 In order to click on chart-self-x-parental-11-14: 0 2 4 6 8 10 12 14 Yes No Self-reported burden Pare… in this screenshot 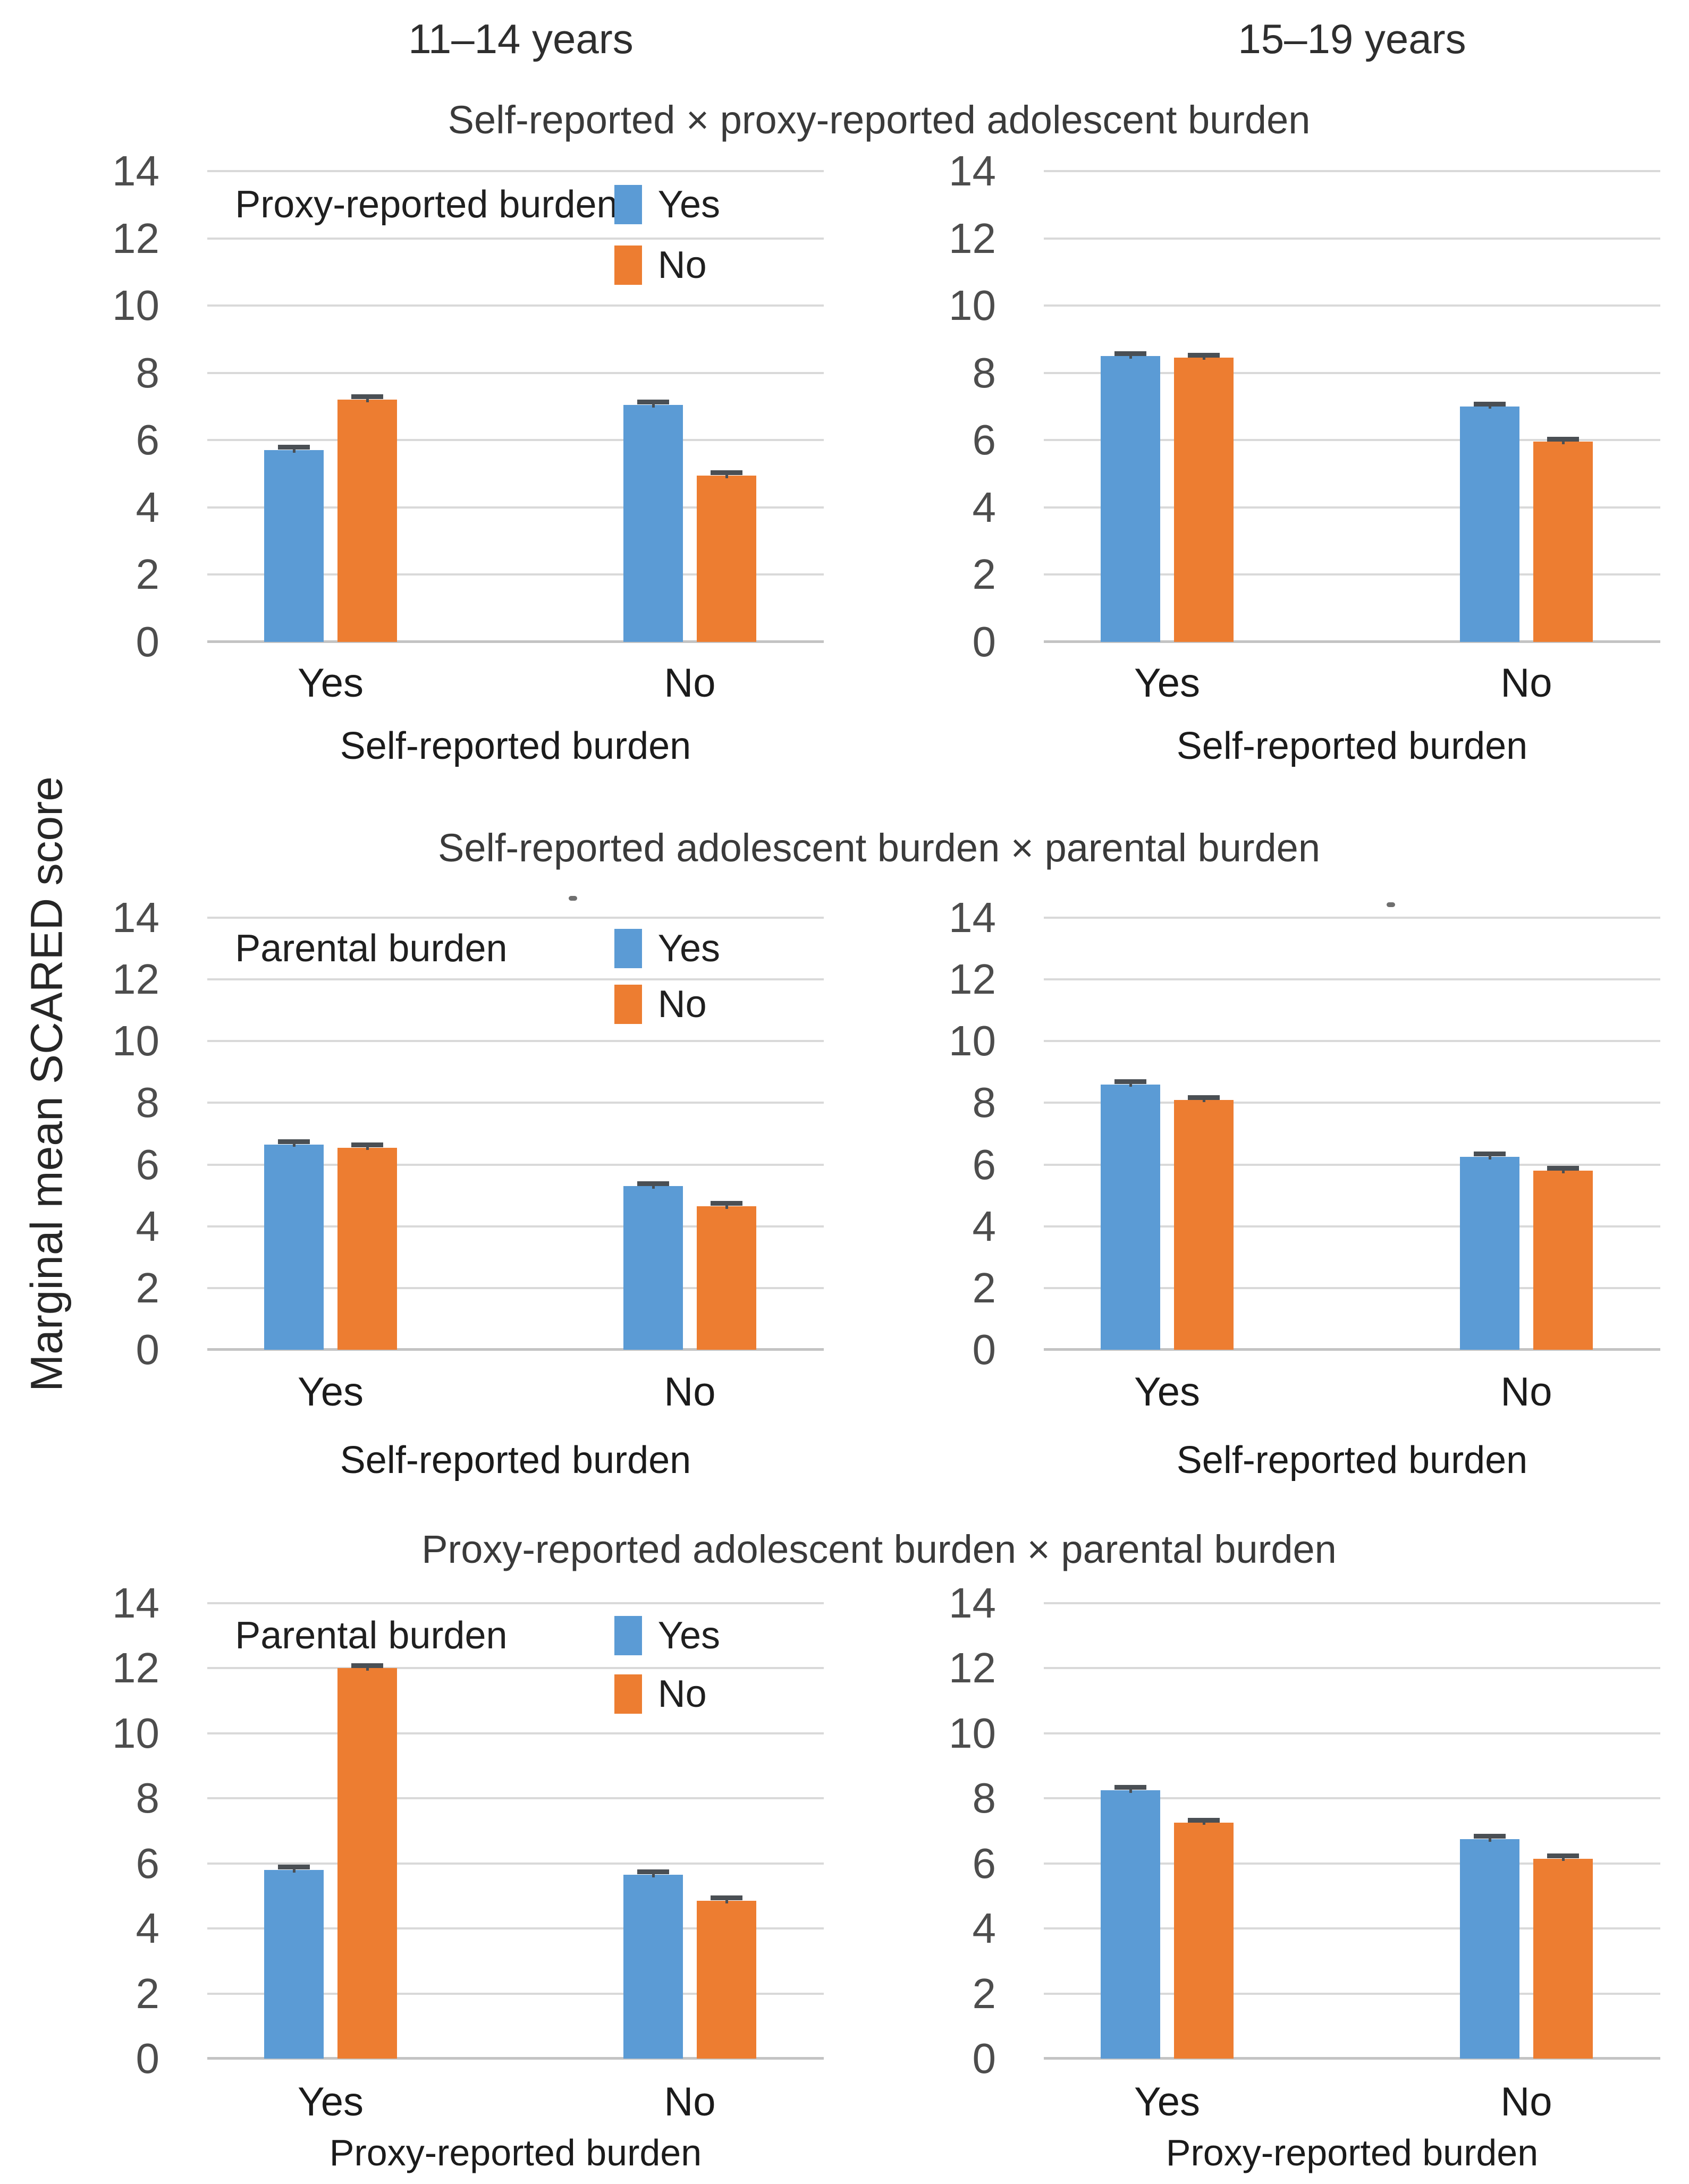, I will do `click(482, 1187)`.